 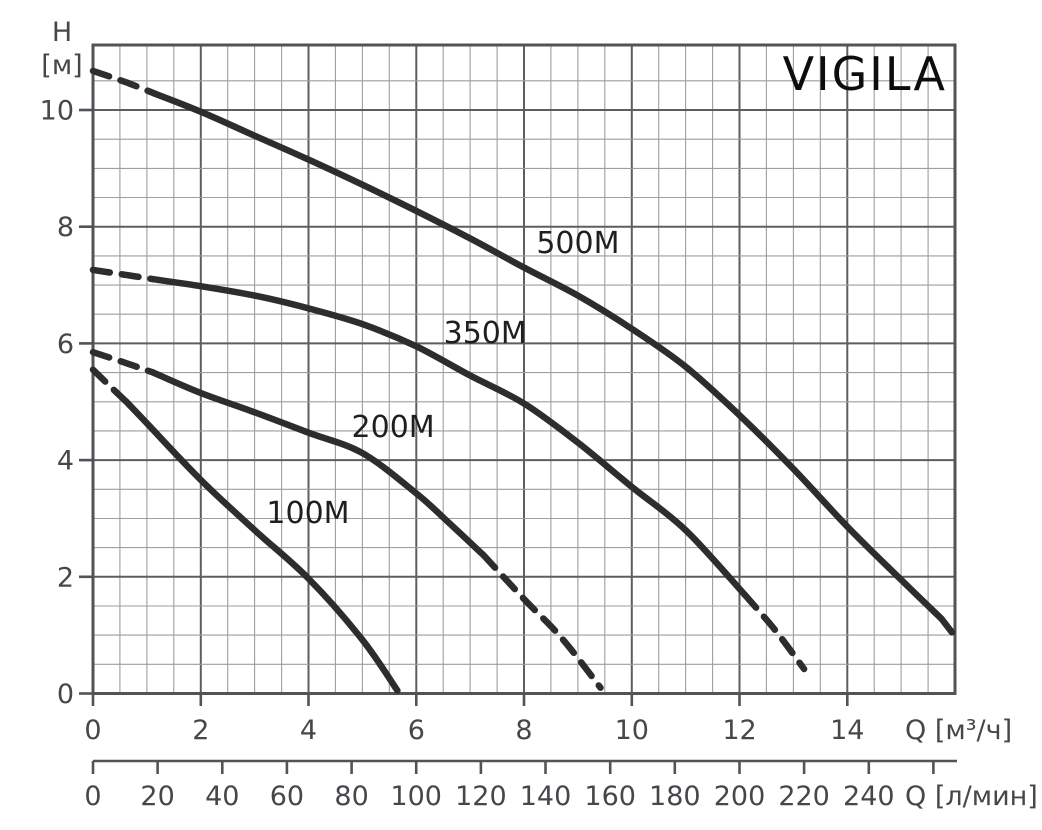 I want to click on x-tick-label-m3h: 12, so click(x=739, y=730).